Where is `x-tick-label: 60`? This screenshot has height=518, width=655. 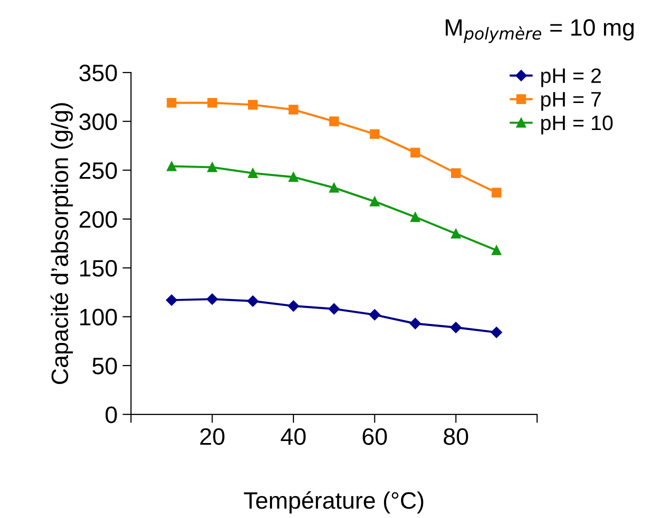
x-tick-label: 60 is located at coordinates (374, 436).